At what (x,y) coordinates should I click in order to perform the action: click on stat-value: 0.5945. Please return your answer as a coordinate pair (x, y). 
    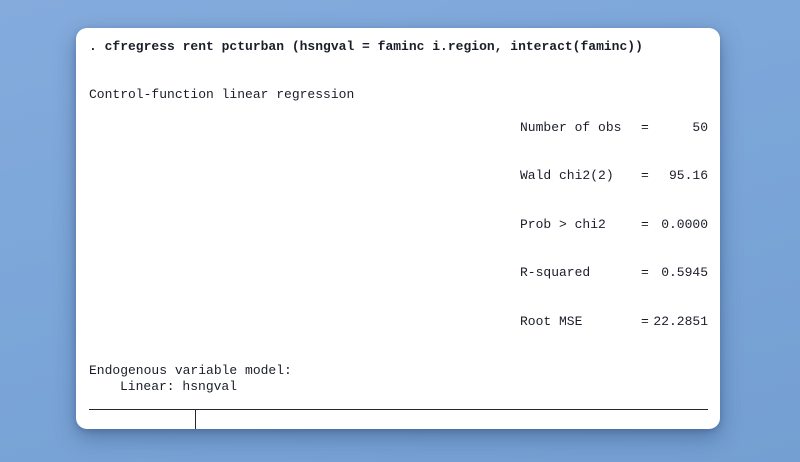
    Looking at the image, I should click on (684, 273).